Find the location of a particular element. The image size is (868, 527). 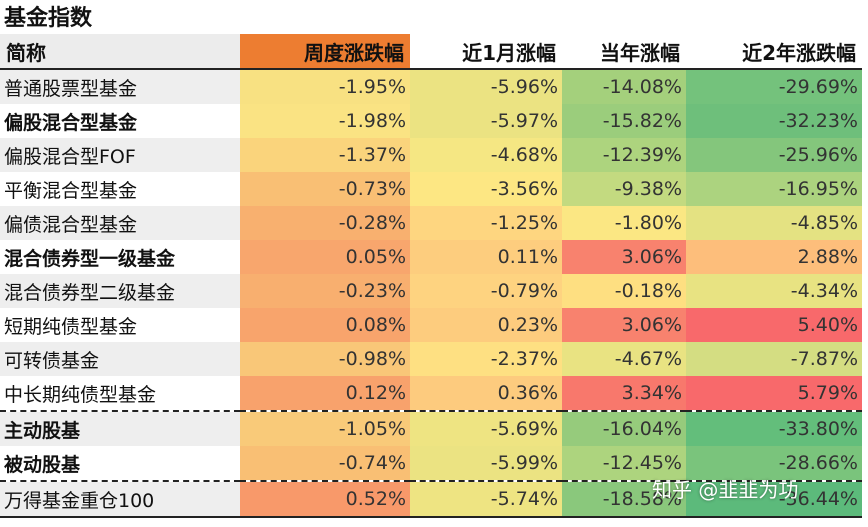

value-cell-1m: -5.69% is located at coordinates (486, 428).